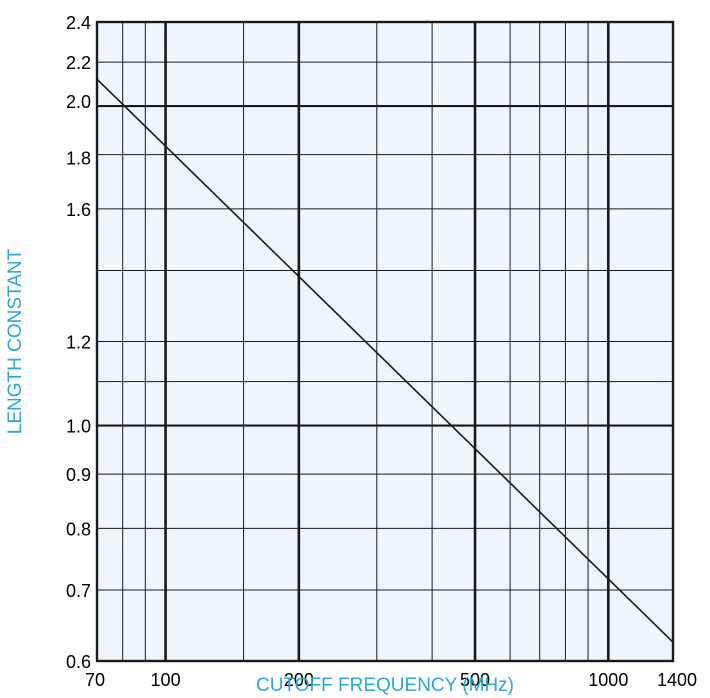 Image resolution: width=710 pixels, height=698 pixels. Describe the element at coordinates (78, 427) in the screenshot. I see `y-tick-label: 1.0` at that location.